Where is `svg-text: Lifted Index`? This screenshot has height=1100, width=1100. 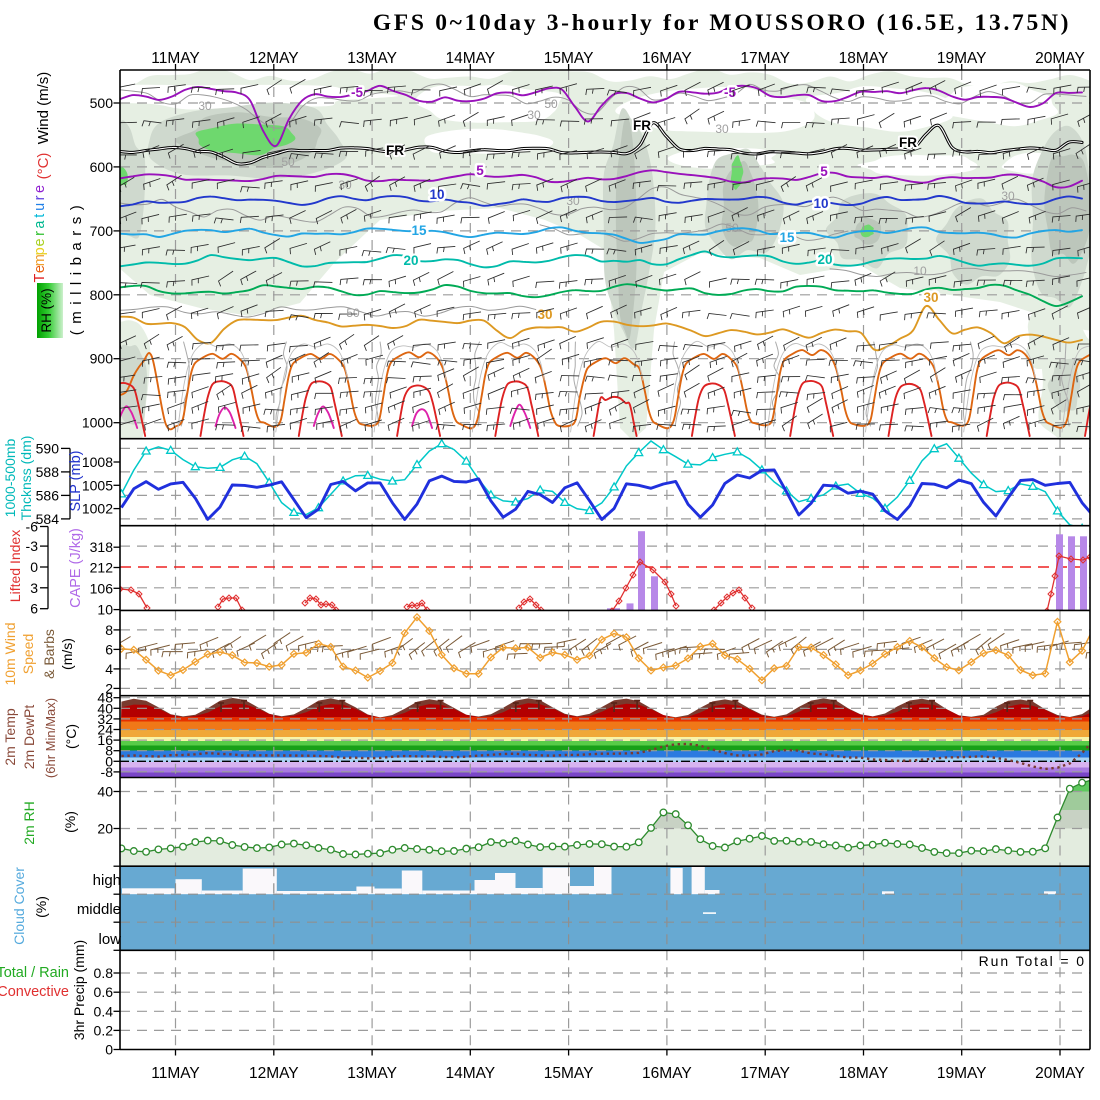
svg-text: Lifted Index is located at coordinates (15, 566).